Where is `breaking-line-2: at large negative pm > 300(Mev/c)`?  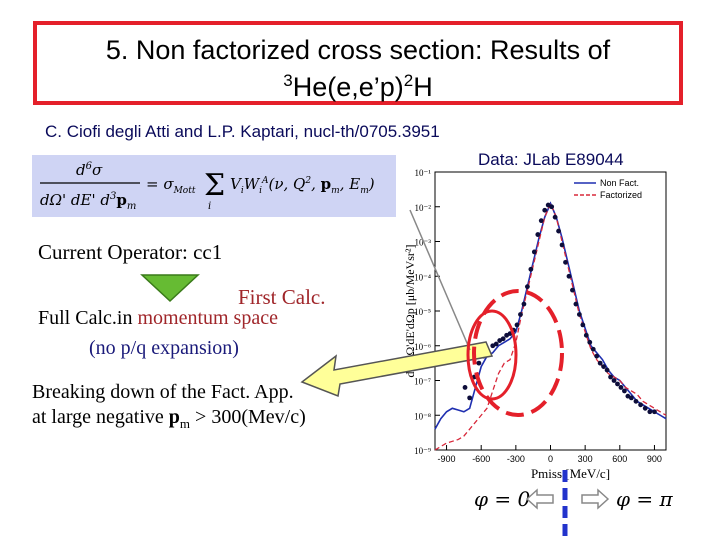 breaking-line-2: at large negative pm > 300(Mev/c) is located at coordinates (169, 420).